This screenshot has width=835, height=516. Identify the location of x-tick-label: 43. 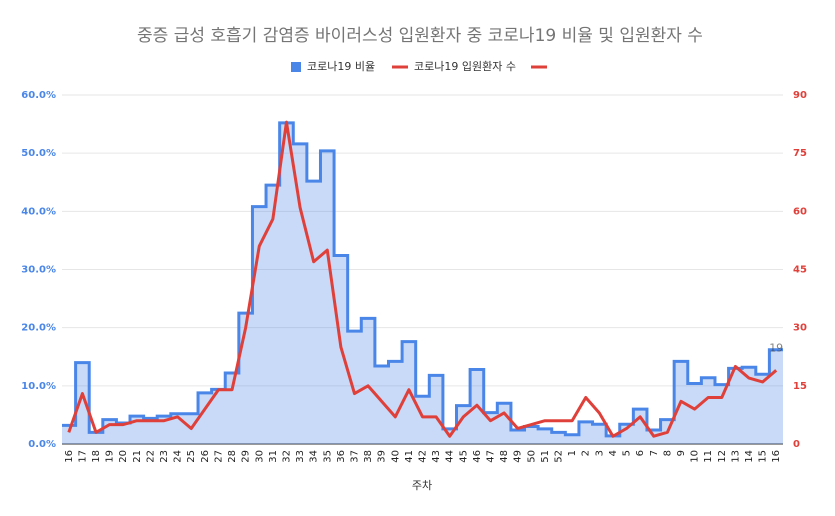
(436, 456).